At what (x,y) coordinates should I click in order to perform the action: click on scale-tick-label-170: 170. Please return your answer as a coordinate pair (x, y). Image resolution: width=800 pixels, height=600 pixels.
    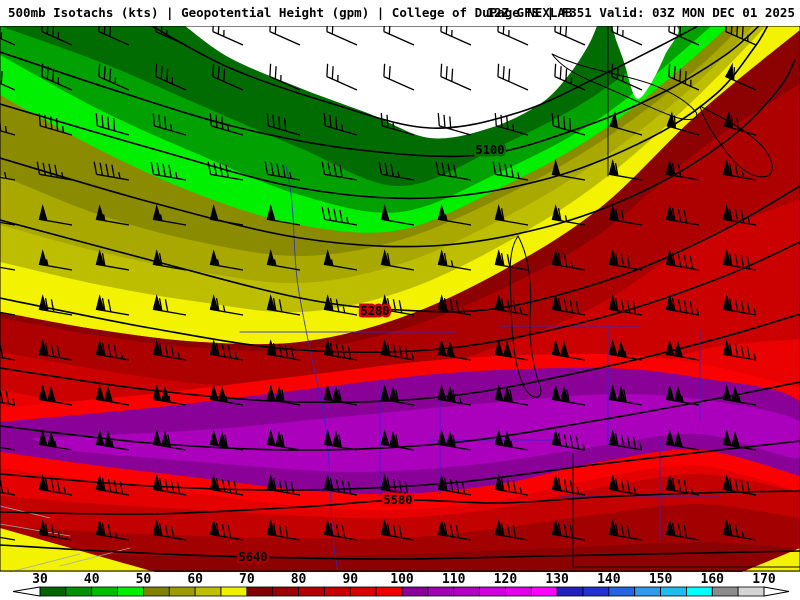
    Looking at the image, I should click on (764, 579).